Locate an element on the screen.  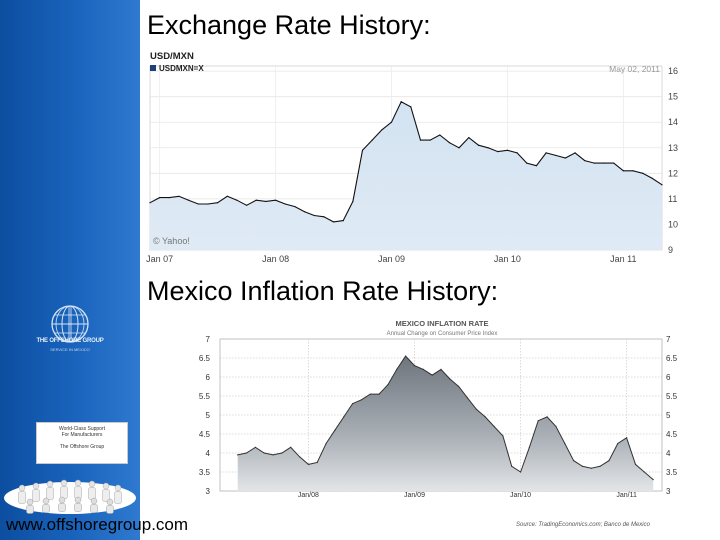
x-tick-label: Jan/09 is located at coordinates (414, 495).